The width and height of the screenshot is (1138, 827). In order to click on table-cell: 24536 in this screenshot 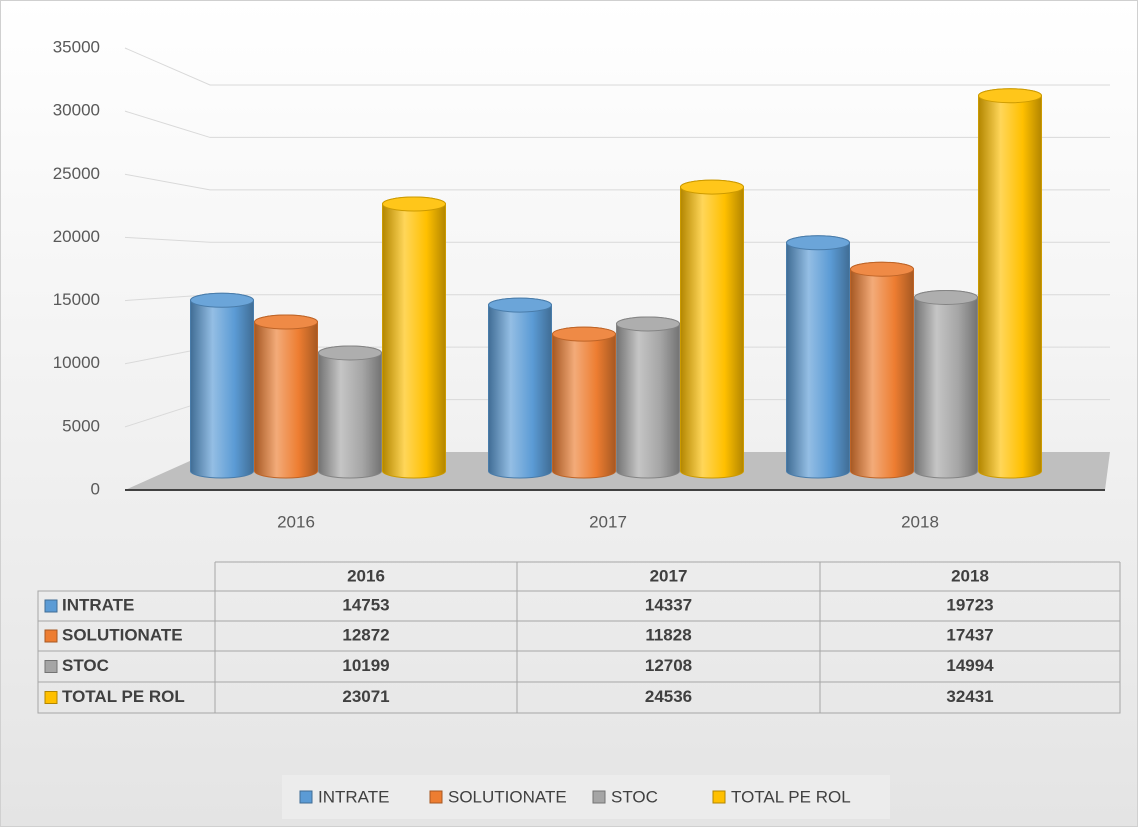, I will do `click(668, 696)`.